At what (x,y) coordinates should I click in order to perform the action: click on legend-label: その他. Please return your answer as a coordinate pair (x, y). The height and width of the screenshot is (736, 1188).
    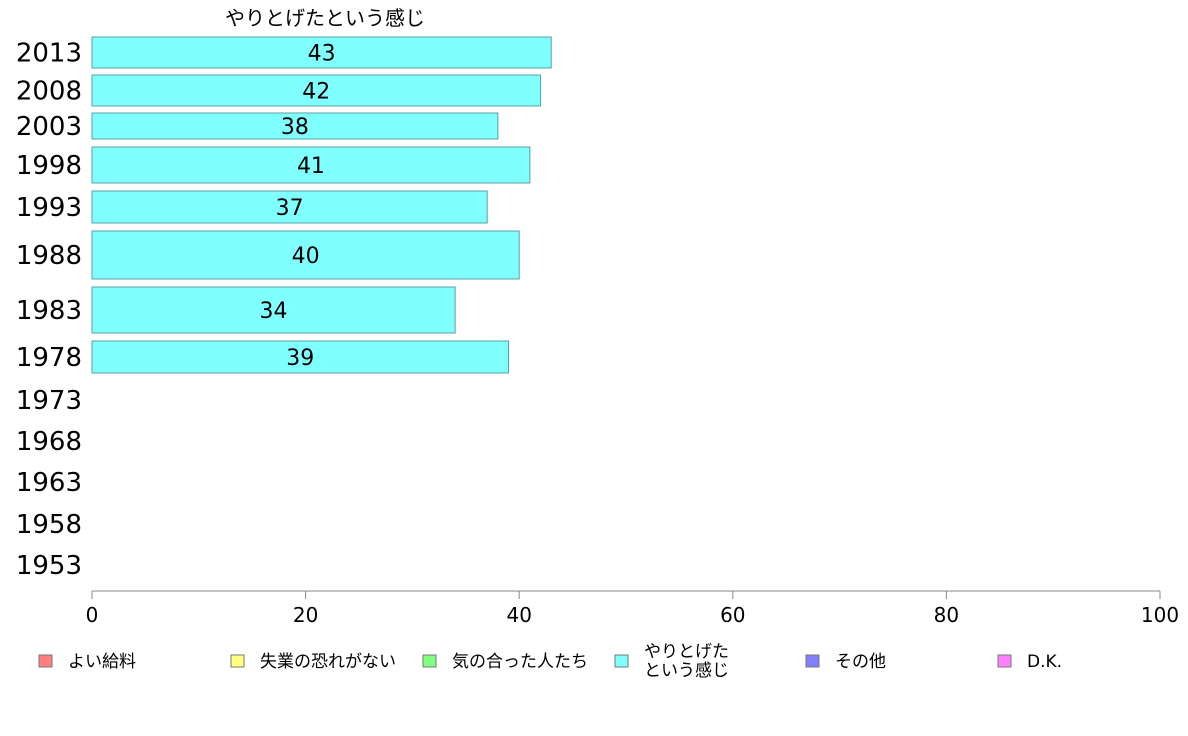
    Looking at the image, I should click on (860, 662).